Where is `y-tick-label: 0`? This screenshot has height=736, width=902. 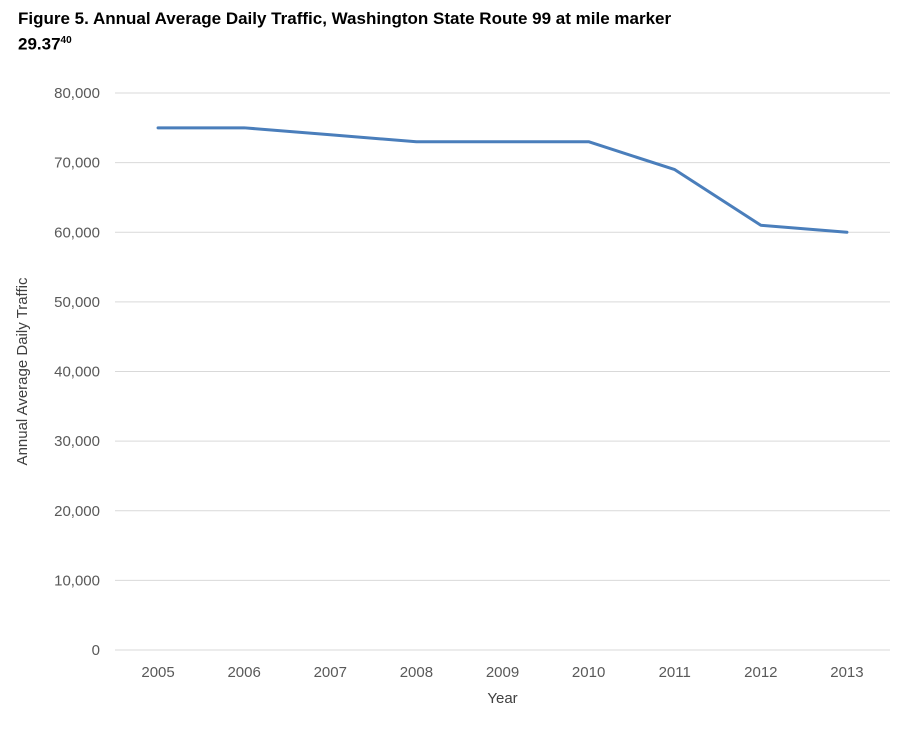
y-tick-label: 0 is located at coordinates (96, 650).